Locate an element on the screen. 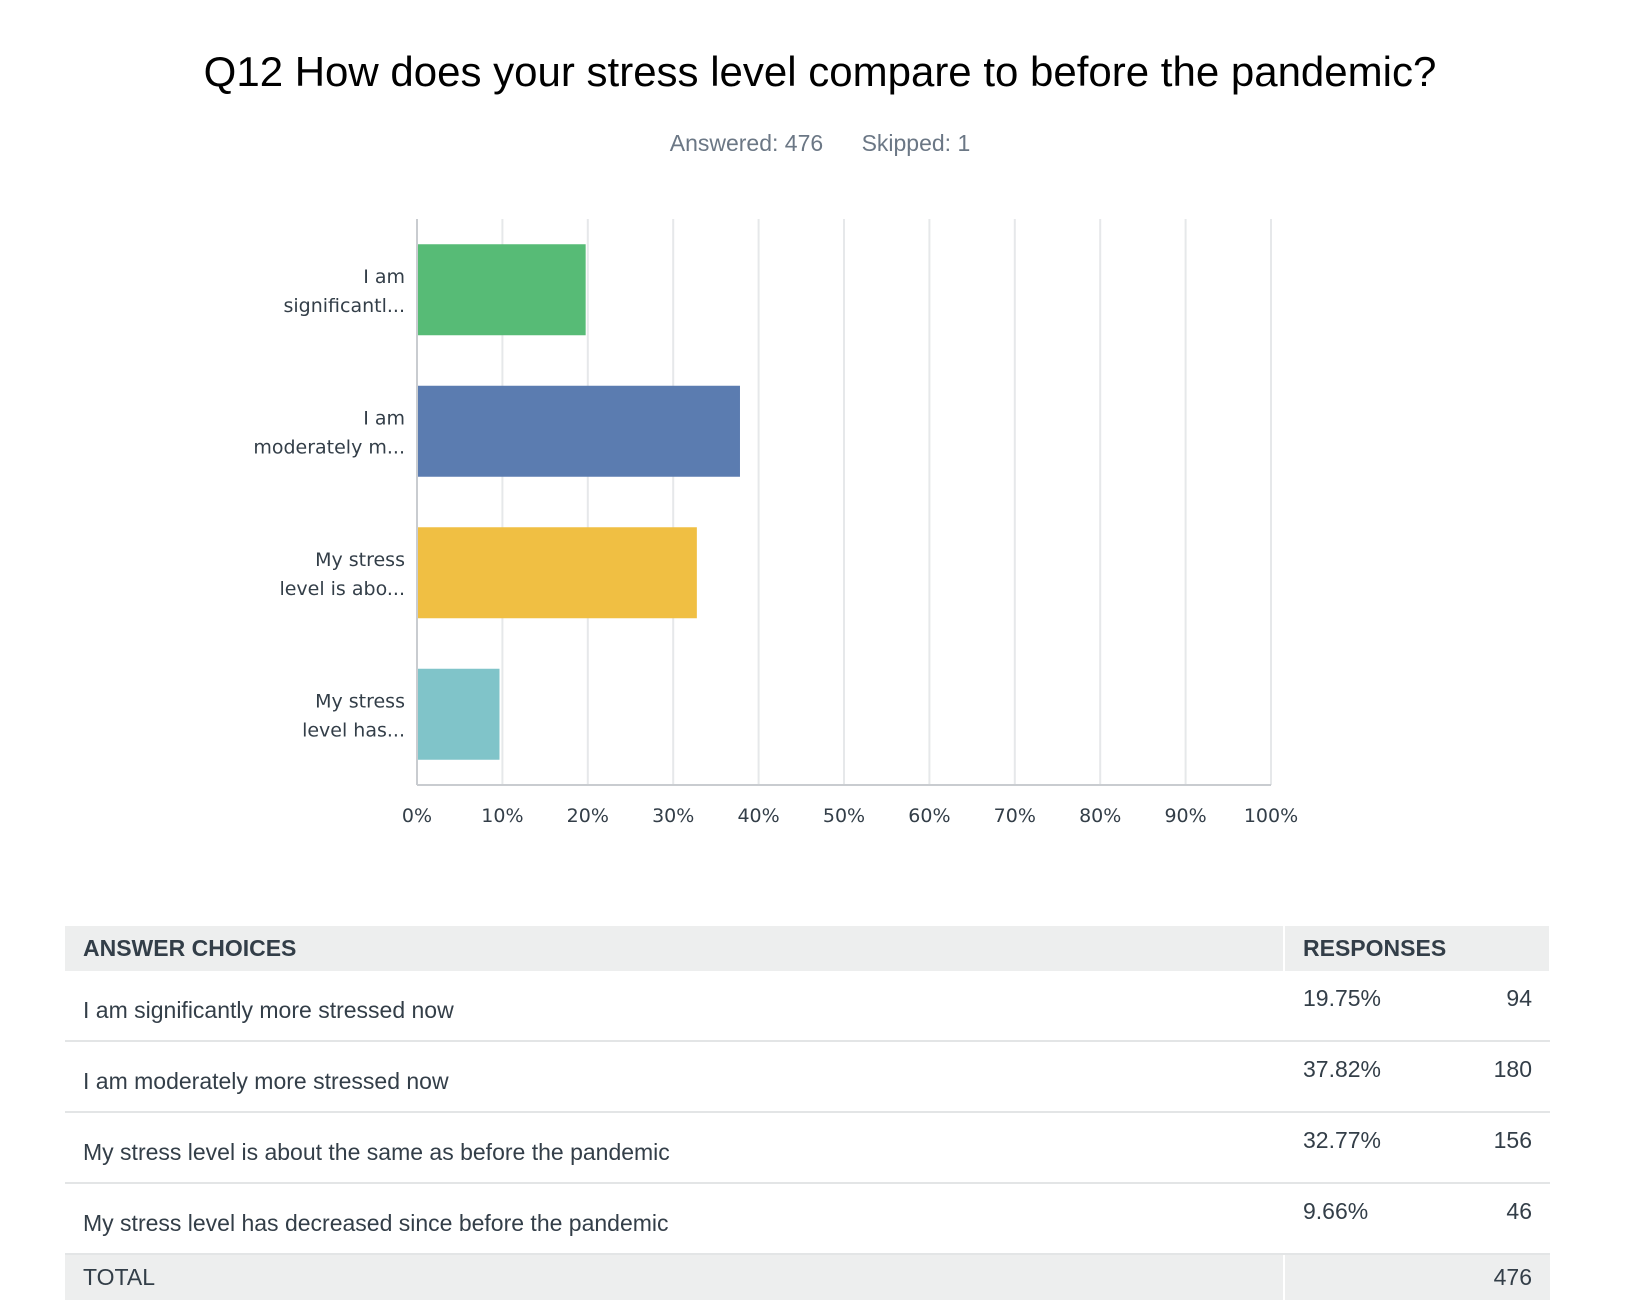 This screenshot has height=1312, width=1630. x-tick-label: 40% is located at coordinates (758, 816).